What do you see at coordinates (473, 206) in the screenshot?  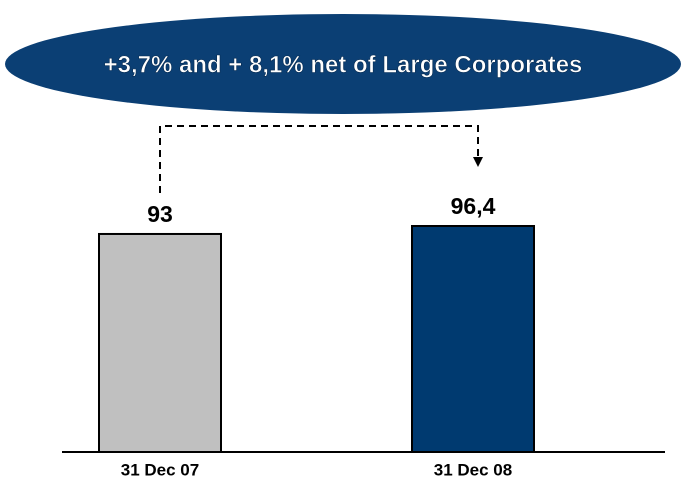 I see `value-label: 96,4` at bounding box center [473, 206].